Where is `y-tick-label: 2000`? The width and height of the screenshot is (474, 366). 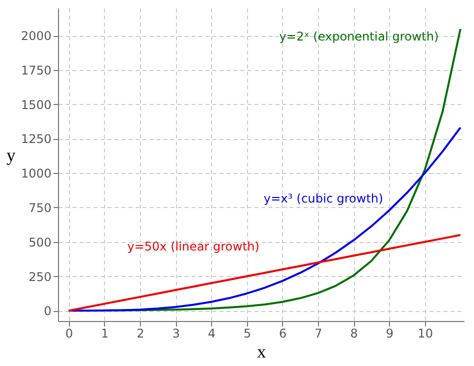 y-tick-label: 2000 is located at coordinates (36, 36).